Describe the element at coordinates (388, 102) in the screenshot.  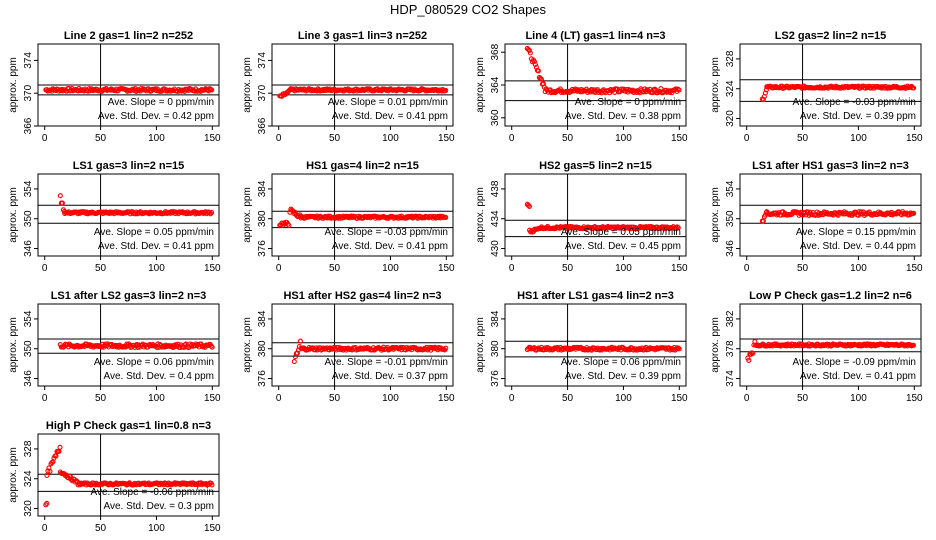
I see `slope-annotation: Ave. Slope = 0.01 ppm/min` at that location.